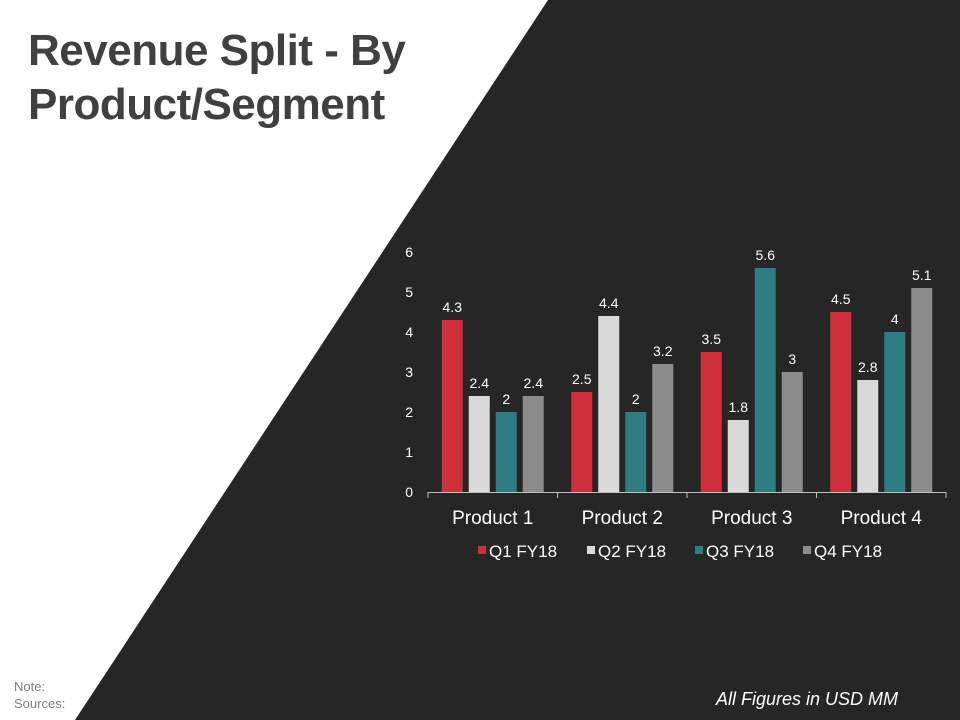  I want to click on slide-title: Revenue Split - By Product/Segment, so click(217, 77).